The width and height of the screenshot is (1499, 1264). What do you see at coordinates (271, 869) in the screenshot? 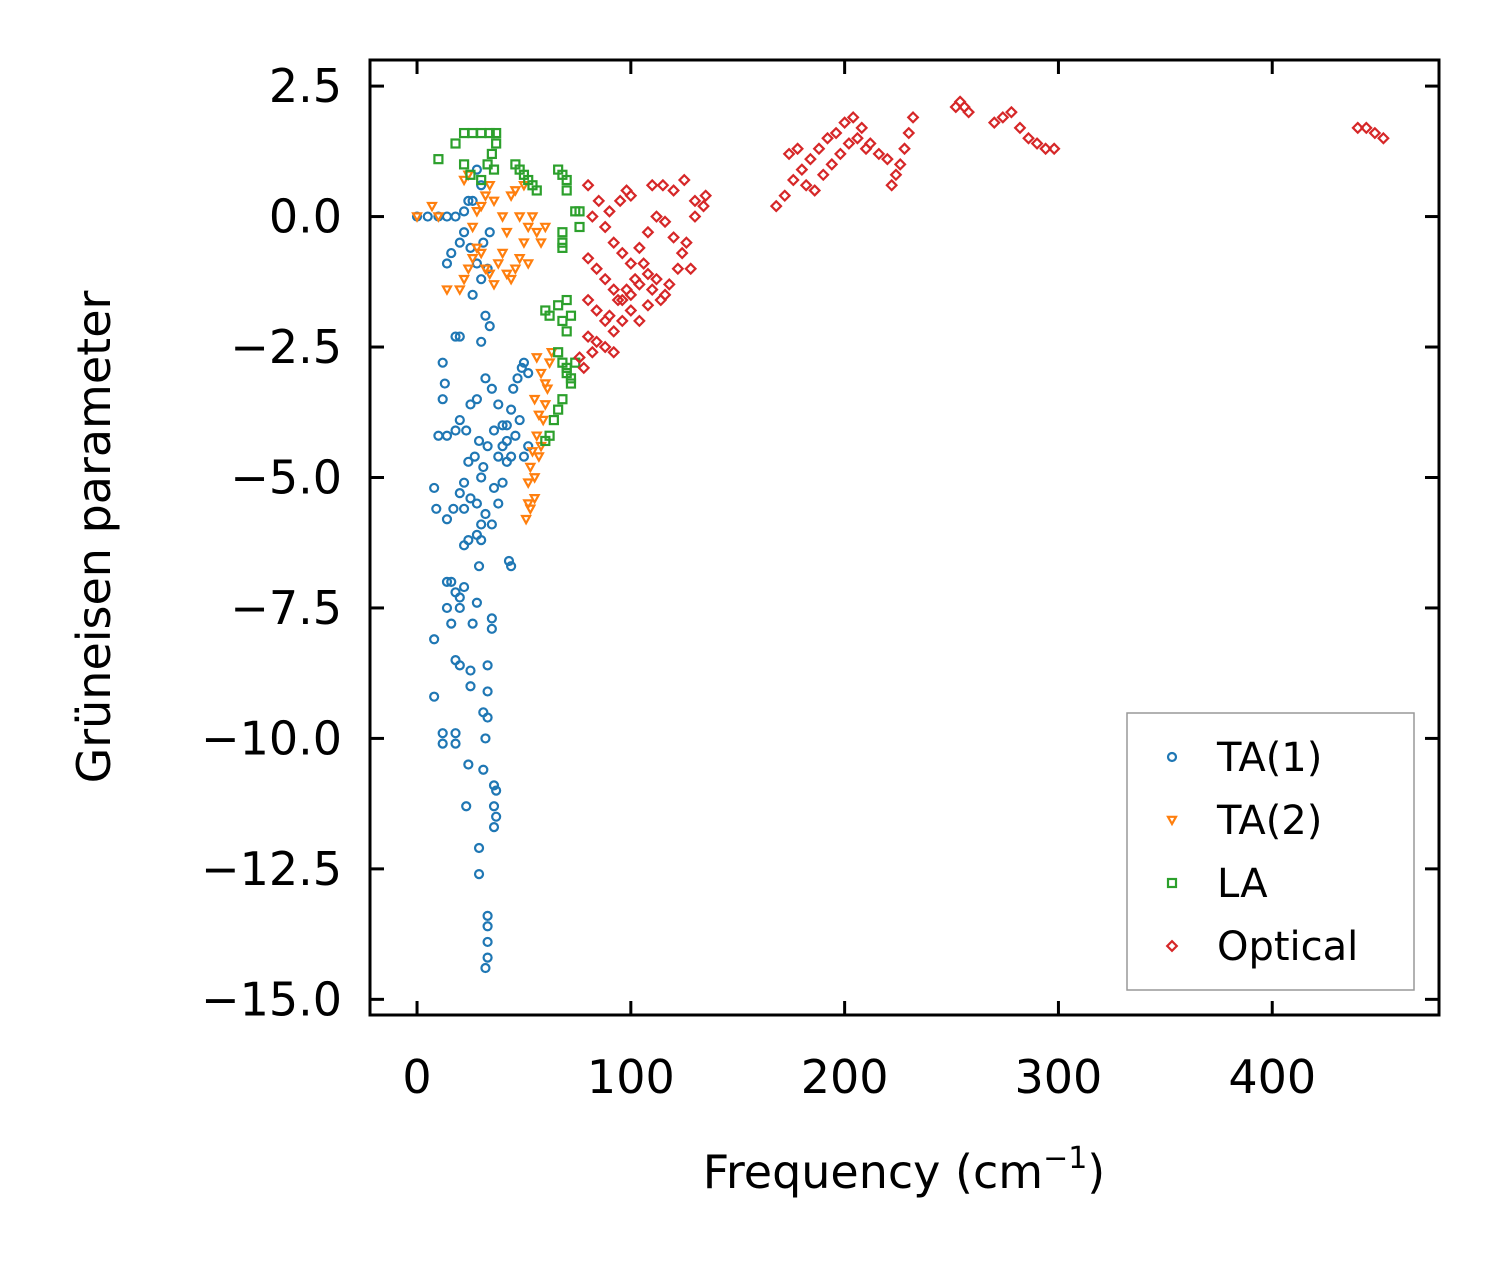
I see `y-tick-label: −12.5` at bounding box center [271, 869].